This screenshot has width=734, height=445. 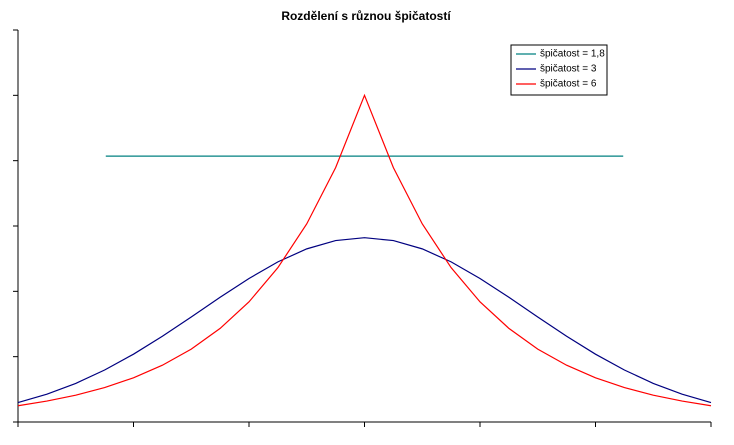 What do you see at coordinates (568, 84) in the screenshot?
I see `legend-text: špičatost = 6` at bounding box center [568, 84].